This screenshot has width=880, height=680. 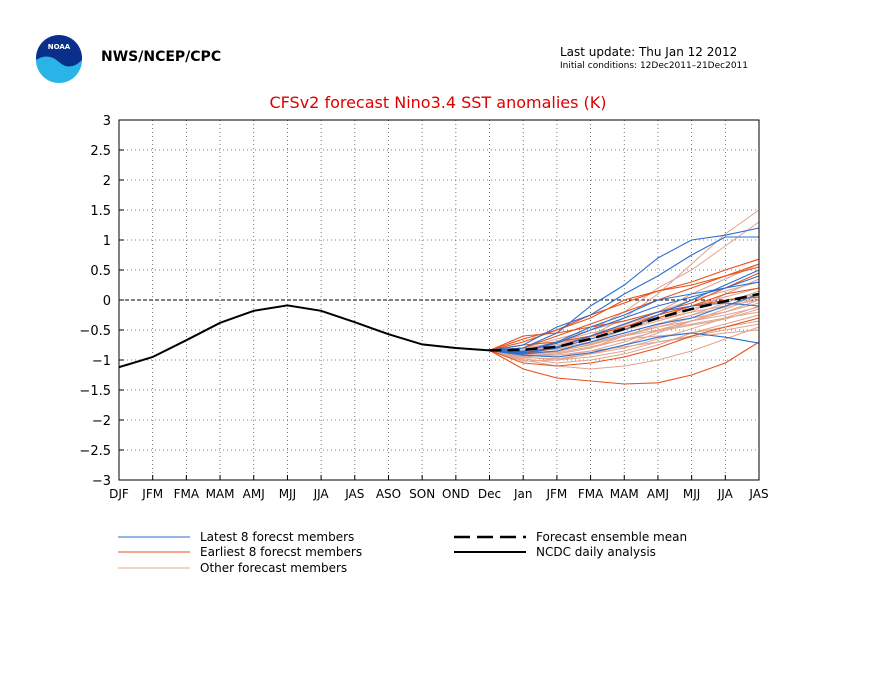 I want to click on ensemble-mean-line, so click(x=624, y=322).